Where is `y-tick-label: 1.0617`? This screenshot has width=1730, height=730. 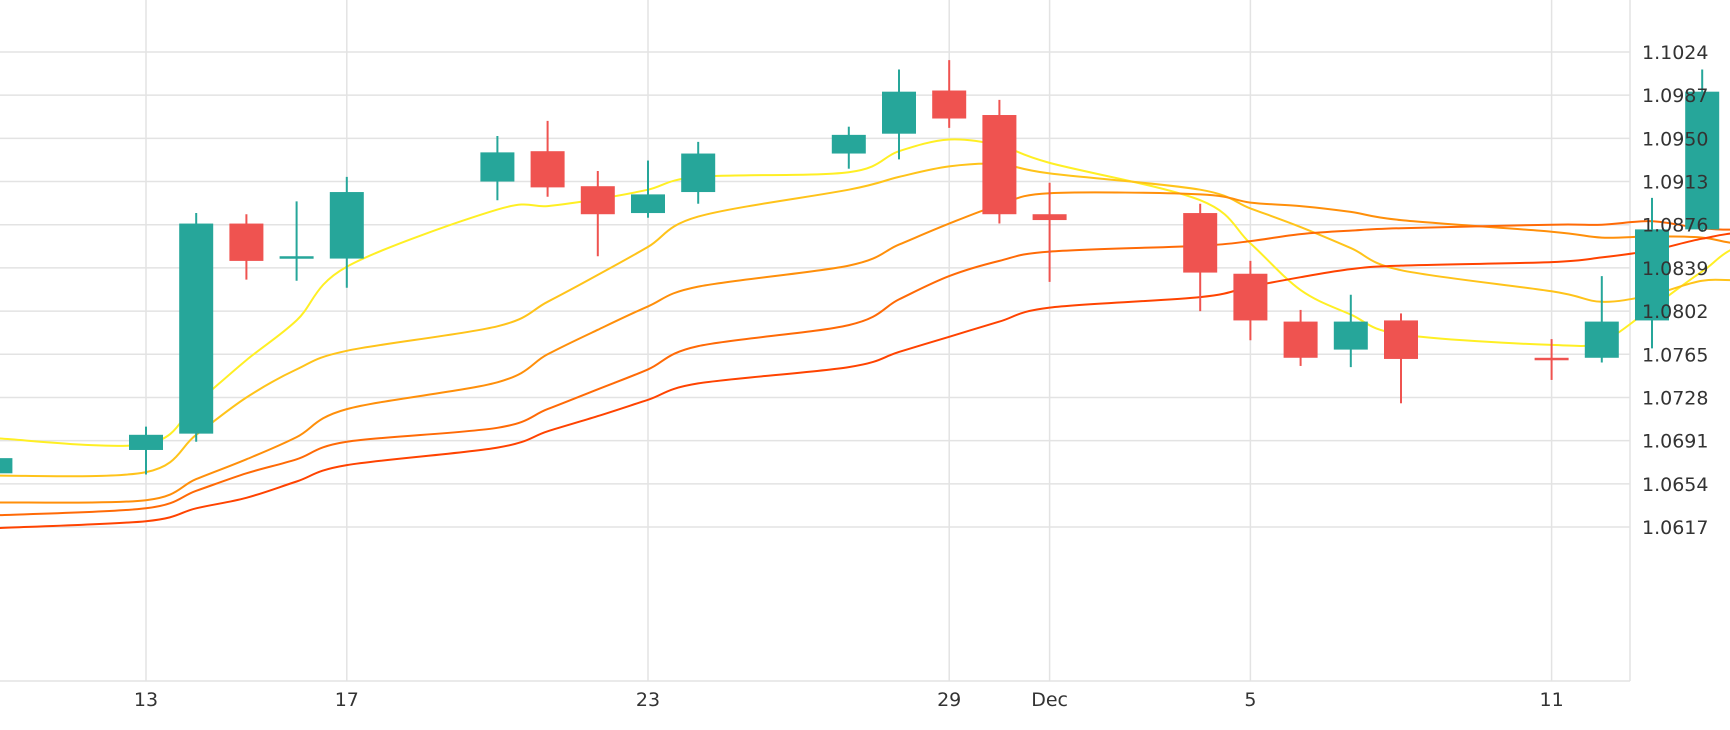
y-tick-label: 1.0617 is located at coordinates (1675, 528).